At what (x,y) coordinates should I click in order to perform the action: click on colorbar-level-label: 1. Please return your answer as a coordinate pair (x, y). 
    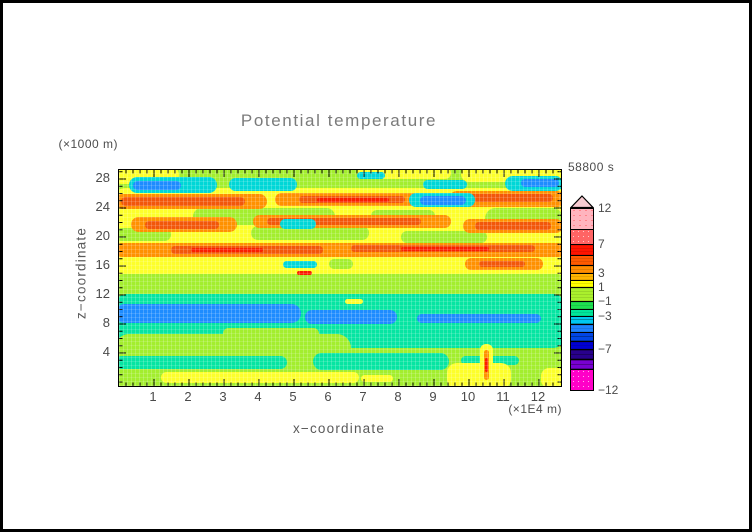
    Looking at the image, I should click on (601, 287).